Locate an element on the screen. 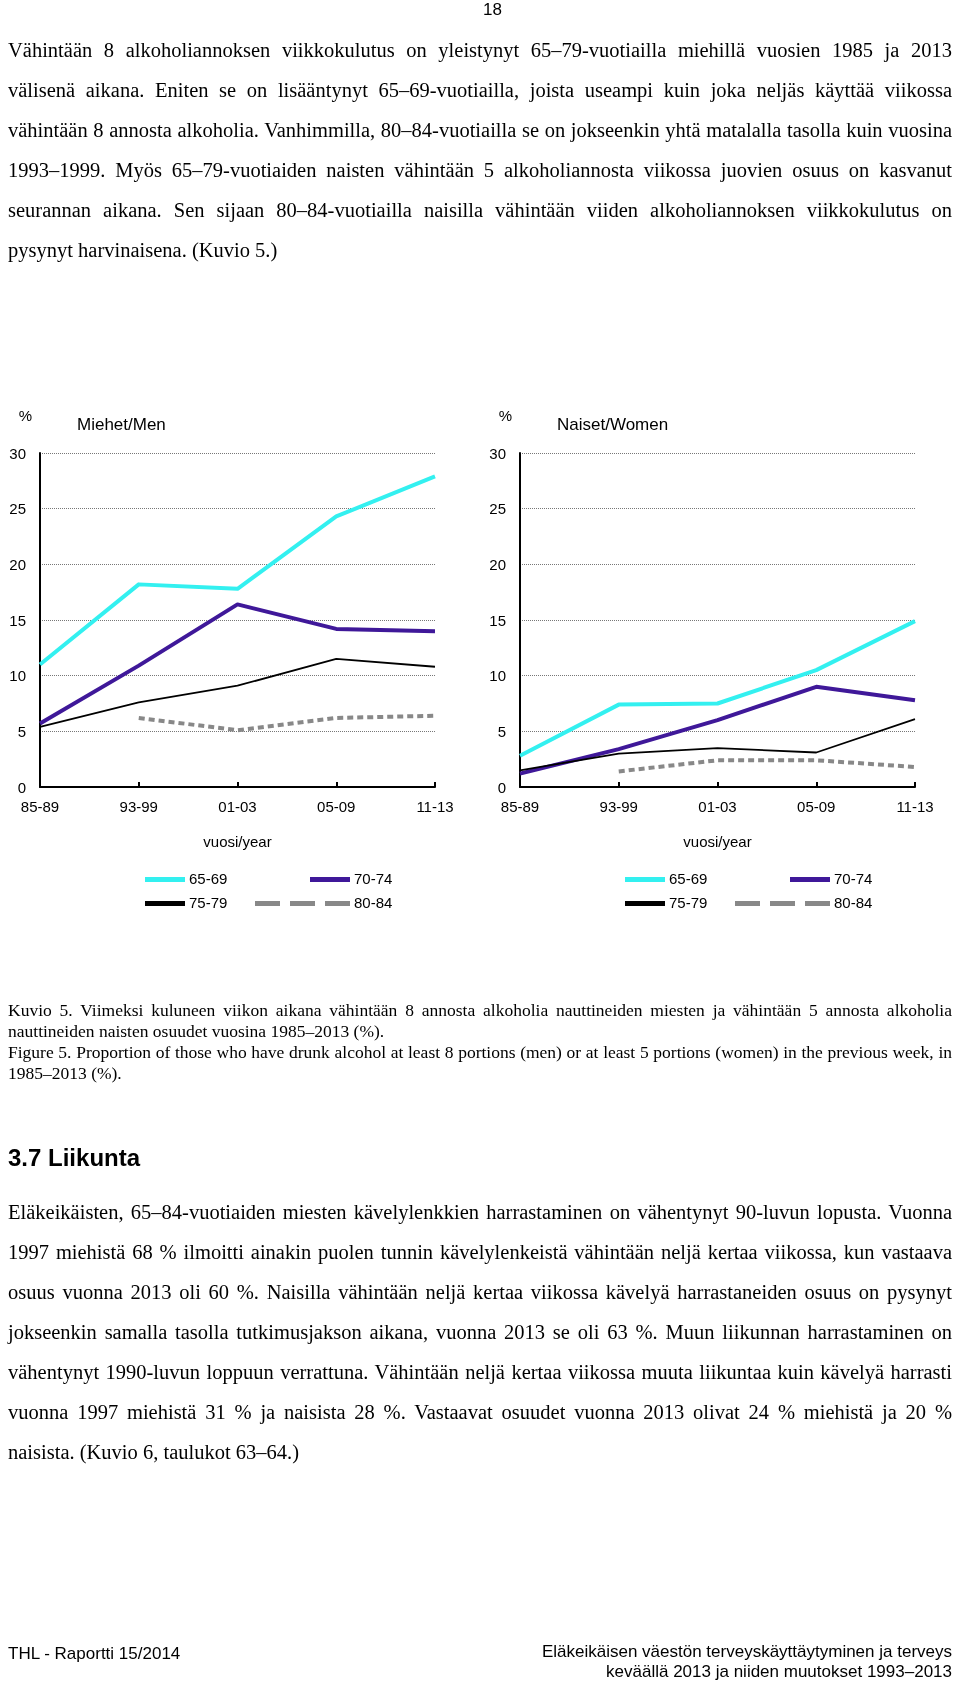 Image resolution: width=960 pixels, height=1682 pixels. caption: Figure 5. Proportion of those who have drunk alcohol at least 8 portions (men) or at least 5 portions (women) in the previous week, in 1985–2013 (%). is located at coordinates (480, 1063).